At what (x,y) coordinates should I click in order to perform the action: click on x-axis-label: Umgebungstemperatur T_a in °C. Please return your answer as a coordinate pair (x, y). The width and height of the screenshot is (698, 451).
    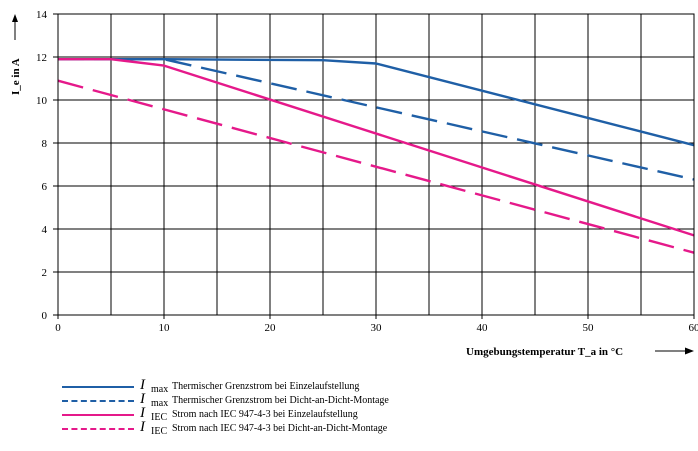
    Looking at the image, I should click on (544, 352).